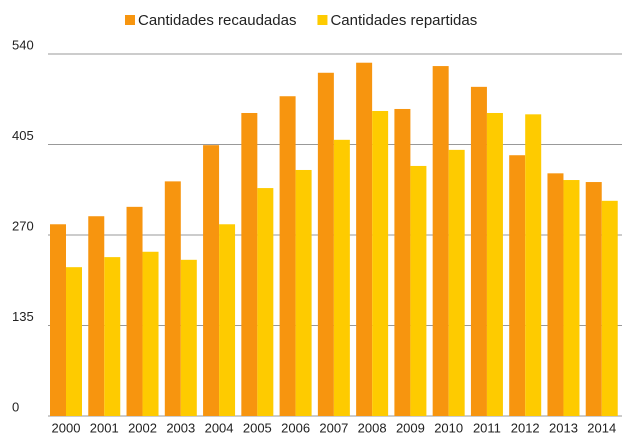  What do you see at coordinates (142, 427) in the screenshot?
I see `x-tick-label: 2002` at bounding box center [142, 427].